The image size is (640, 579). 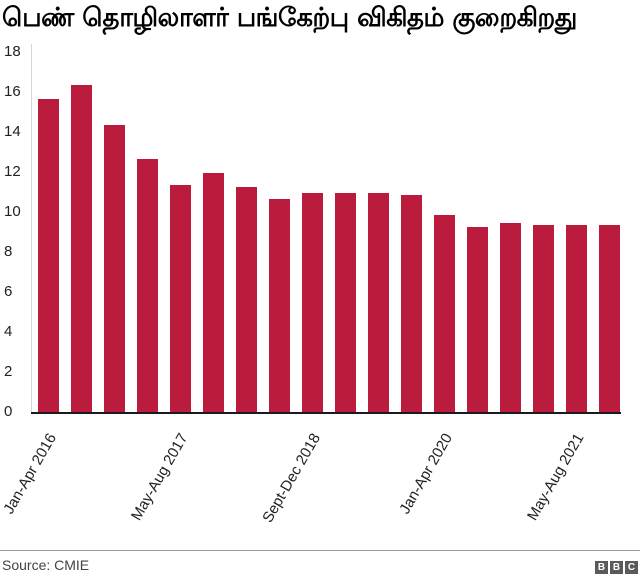 What do you see at coordinates (12, 51) in the screenshot?
I see `y-tick-label: 18` at bounding box center [12, 51].